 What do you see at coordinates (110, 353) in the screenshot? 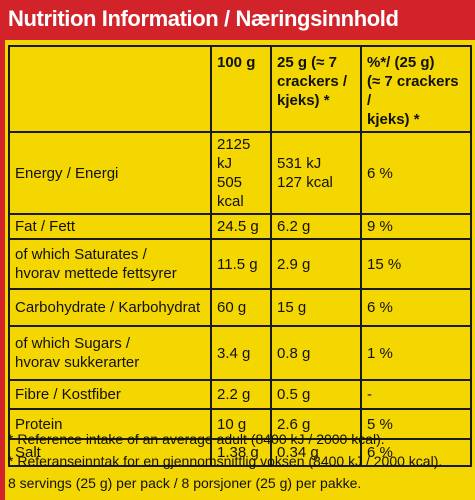
I see `nutrient-label: of which Sugars / hvorav sukkerarter` at bounding box center [110, 353].